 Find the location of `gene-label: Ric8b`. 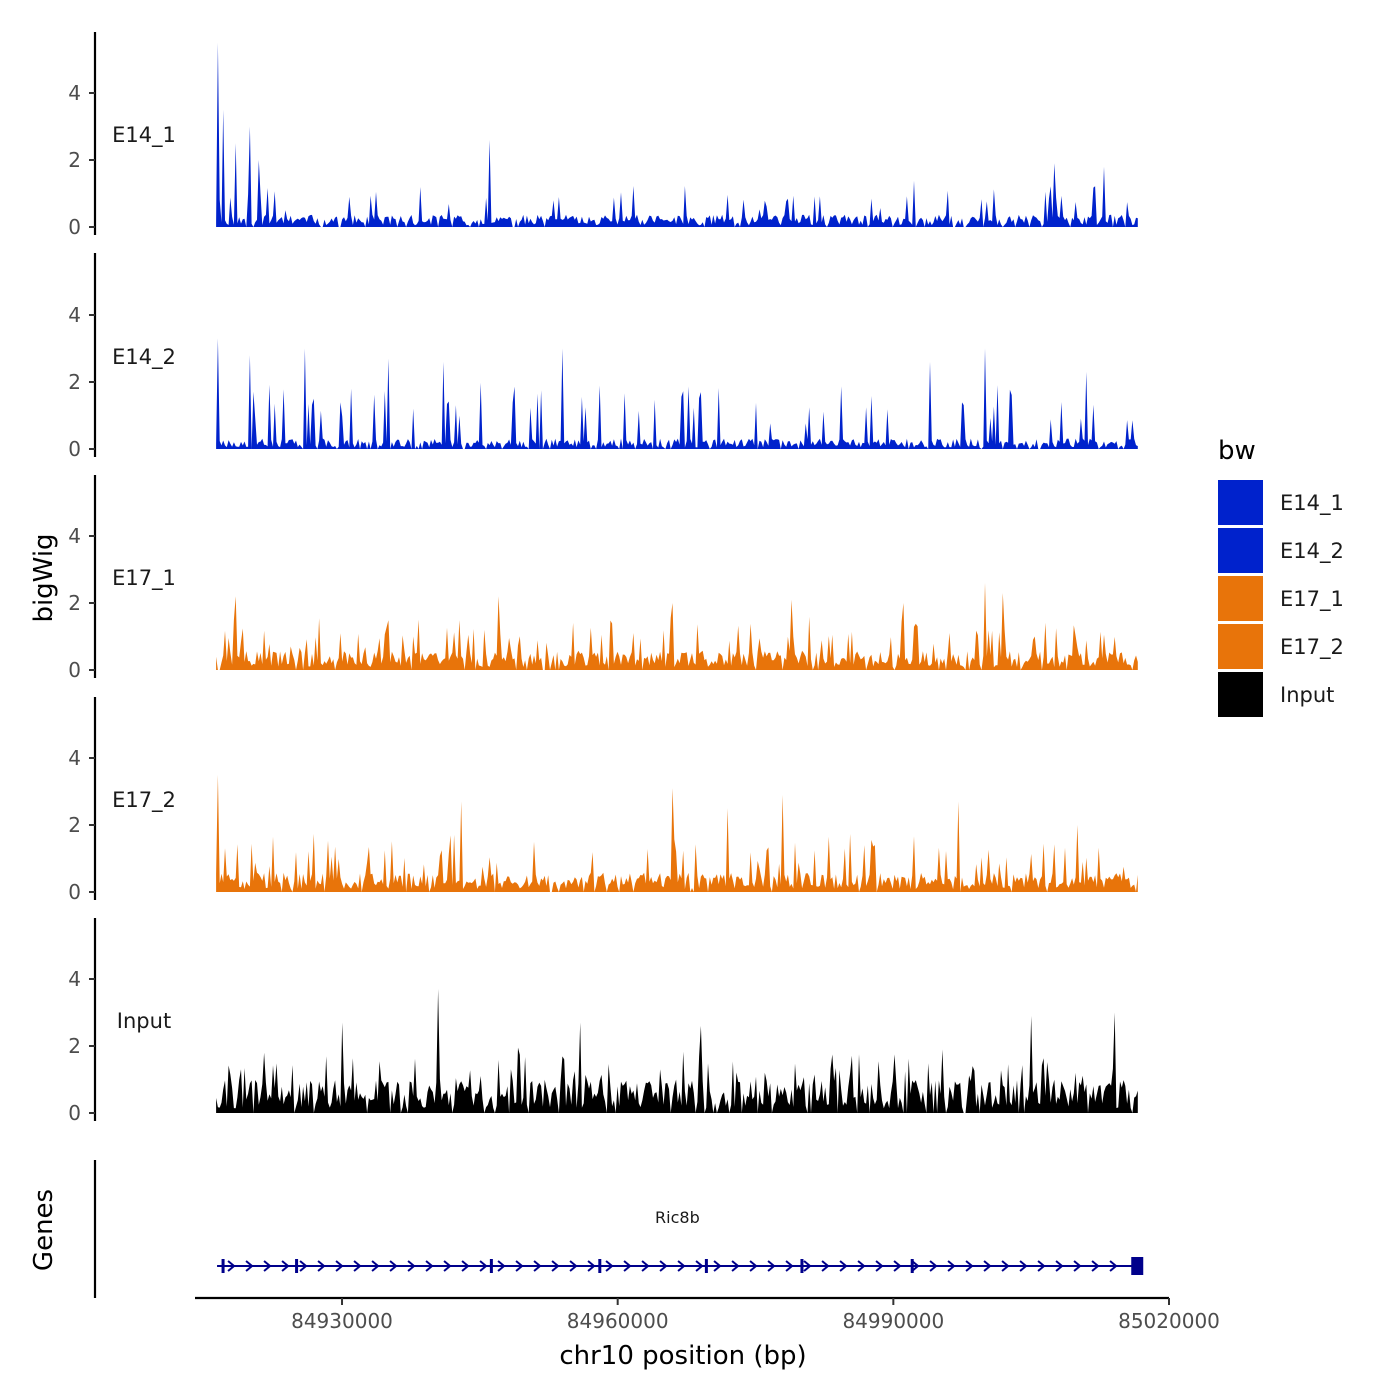

gene-label: Ric8b is located at coordinates (677, 1217).